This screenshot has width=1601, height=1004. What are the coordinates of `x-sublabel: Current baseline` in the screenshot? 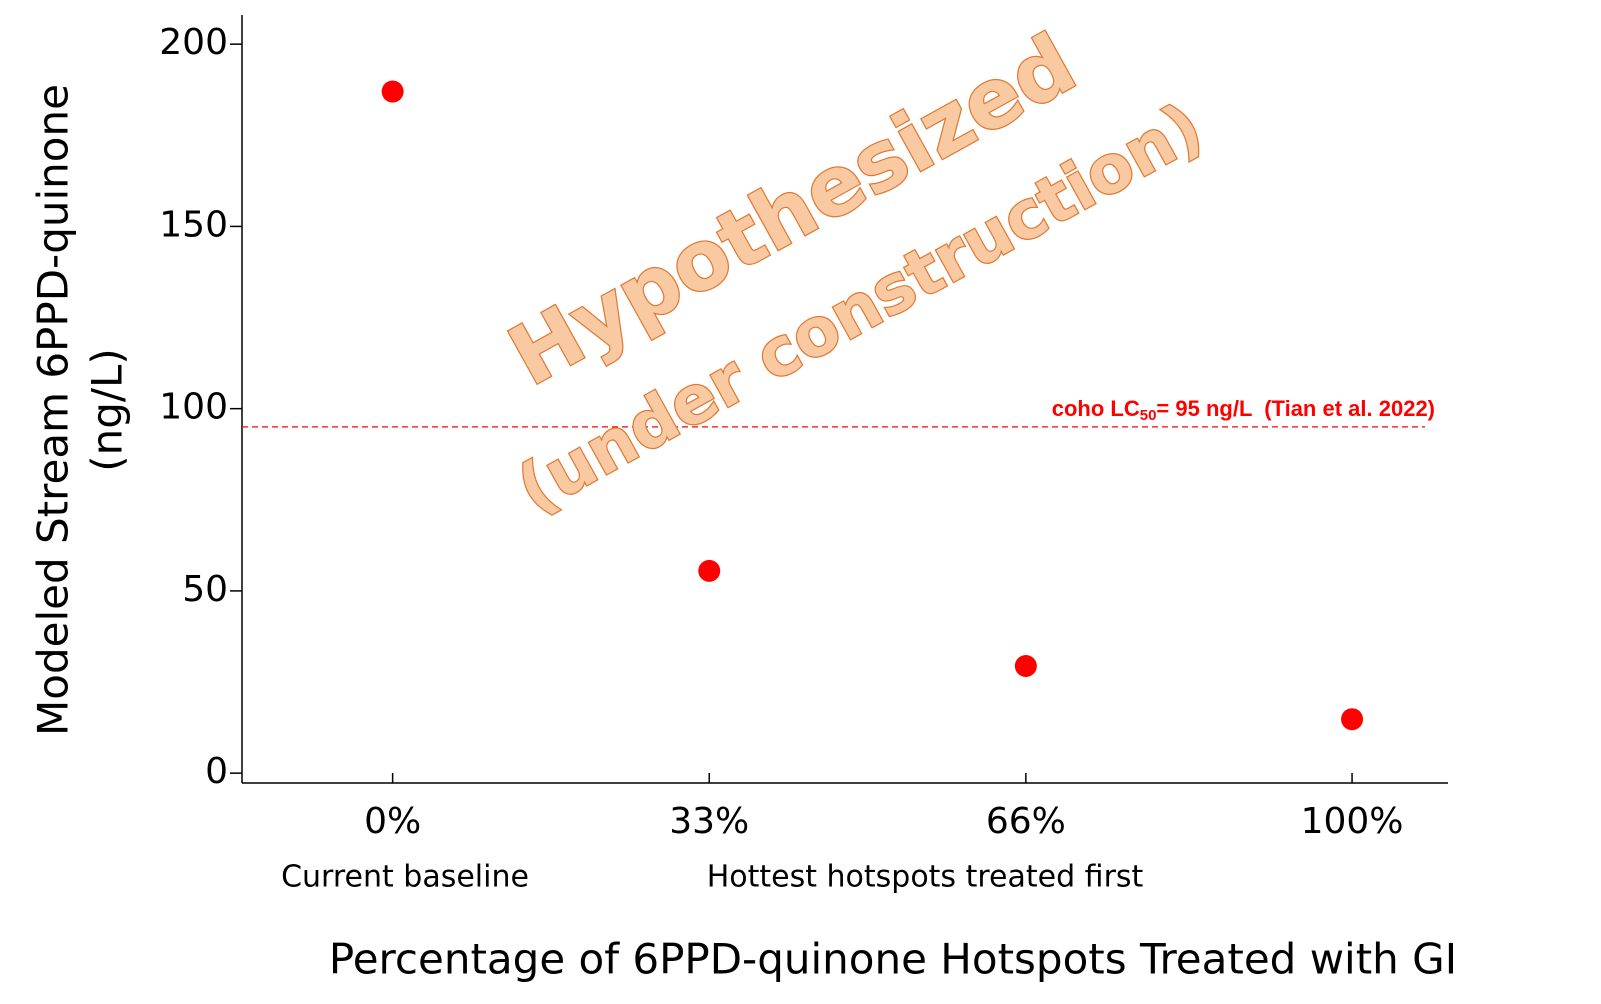 It's located at (405, 877).